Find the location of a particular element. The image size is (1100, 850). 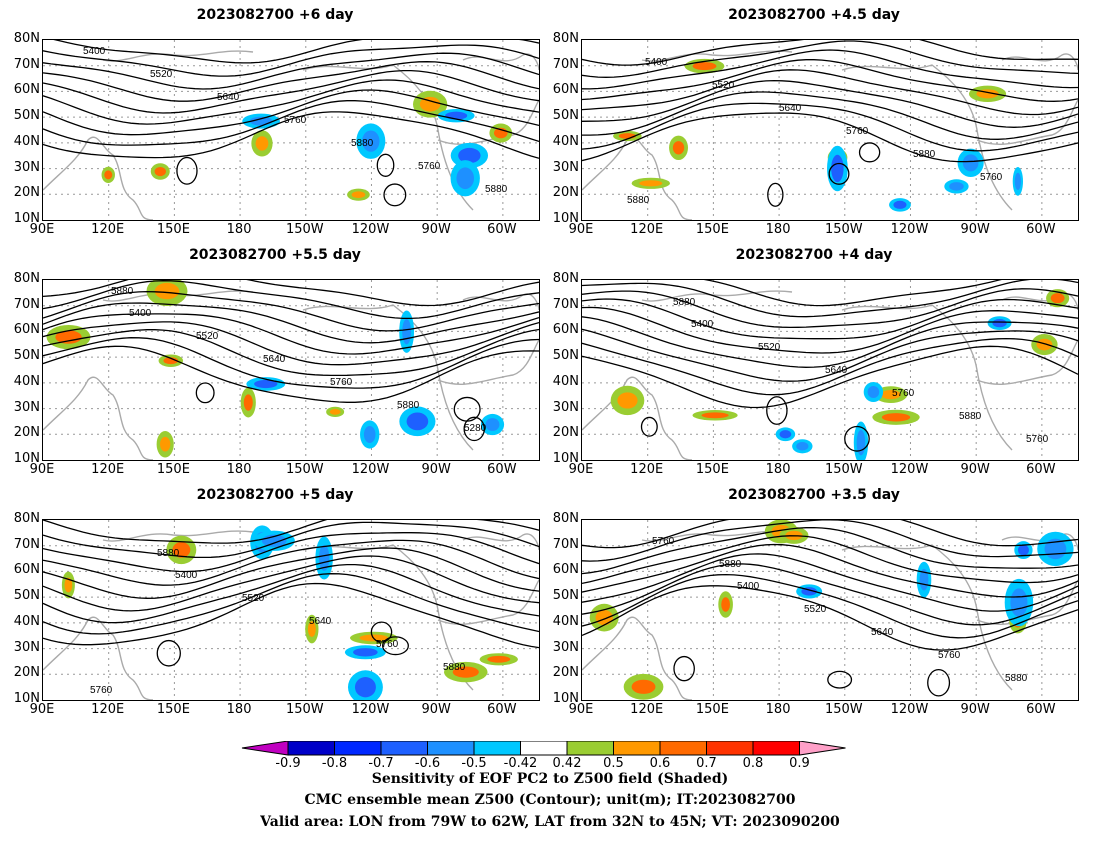

panel-title: 2023082700 +3.5 day is located at coordinates (814, 495).